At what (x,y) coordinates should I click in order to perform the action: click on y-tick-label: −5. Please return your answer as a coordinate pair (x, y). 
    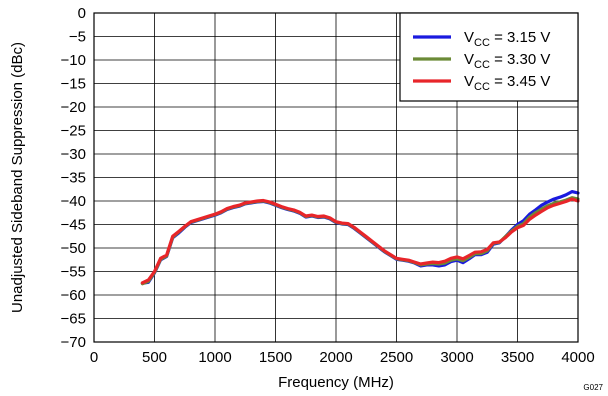
    Looking at the image, I should click on (77, 37).